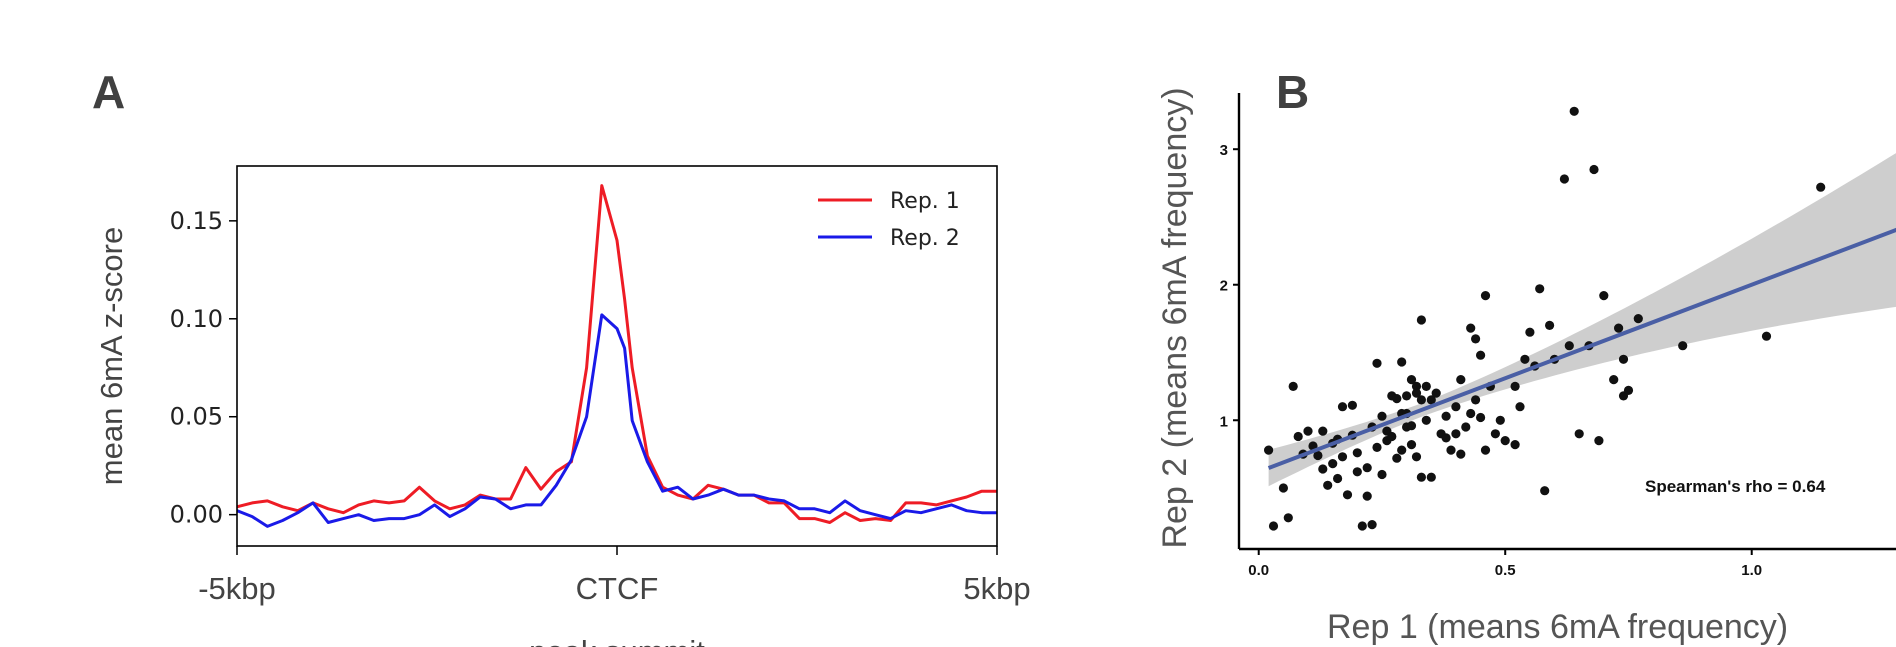  I want to click on panel-b-label: B, so click(1292, 92).